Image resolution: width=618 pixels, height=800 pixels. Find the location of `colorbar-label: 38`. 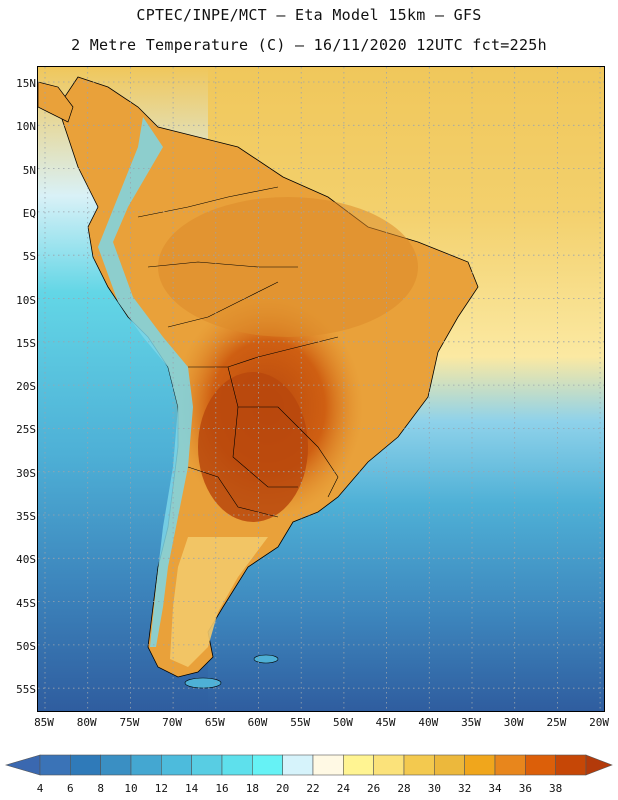

colorbar-label: 38 is located at coordinates (556, 788).